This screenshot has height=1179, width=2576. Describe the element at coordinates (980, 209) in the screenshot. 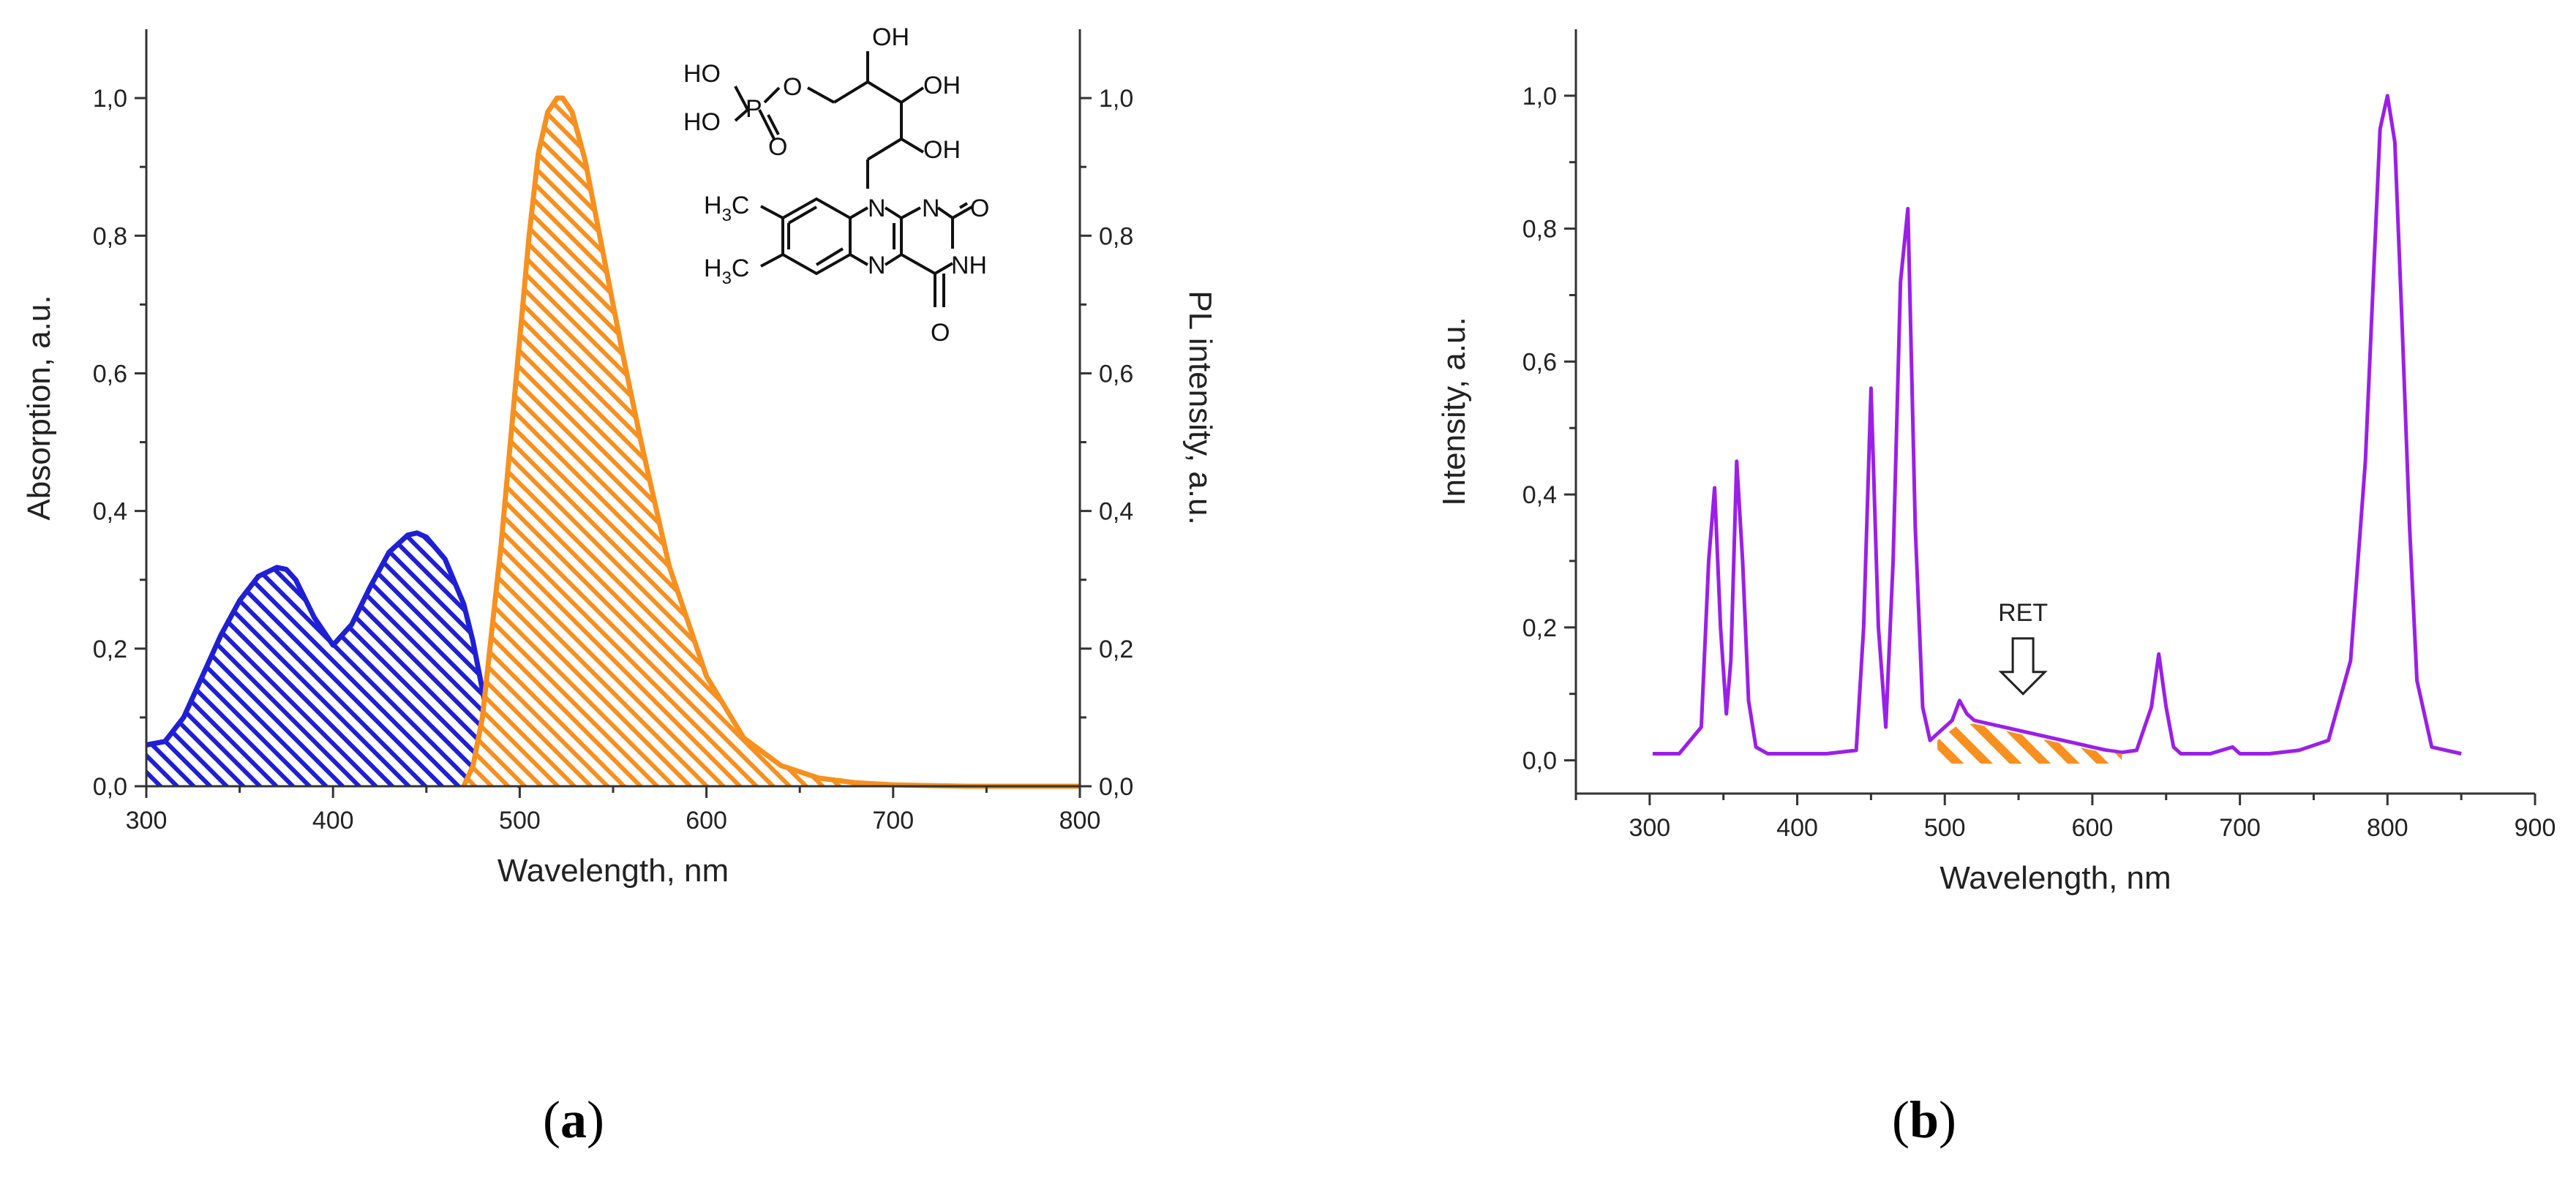

I see `atom-label-o-right: O` at that location.